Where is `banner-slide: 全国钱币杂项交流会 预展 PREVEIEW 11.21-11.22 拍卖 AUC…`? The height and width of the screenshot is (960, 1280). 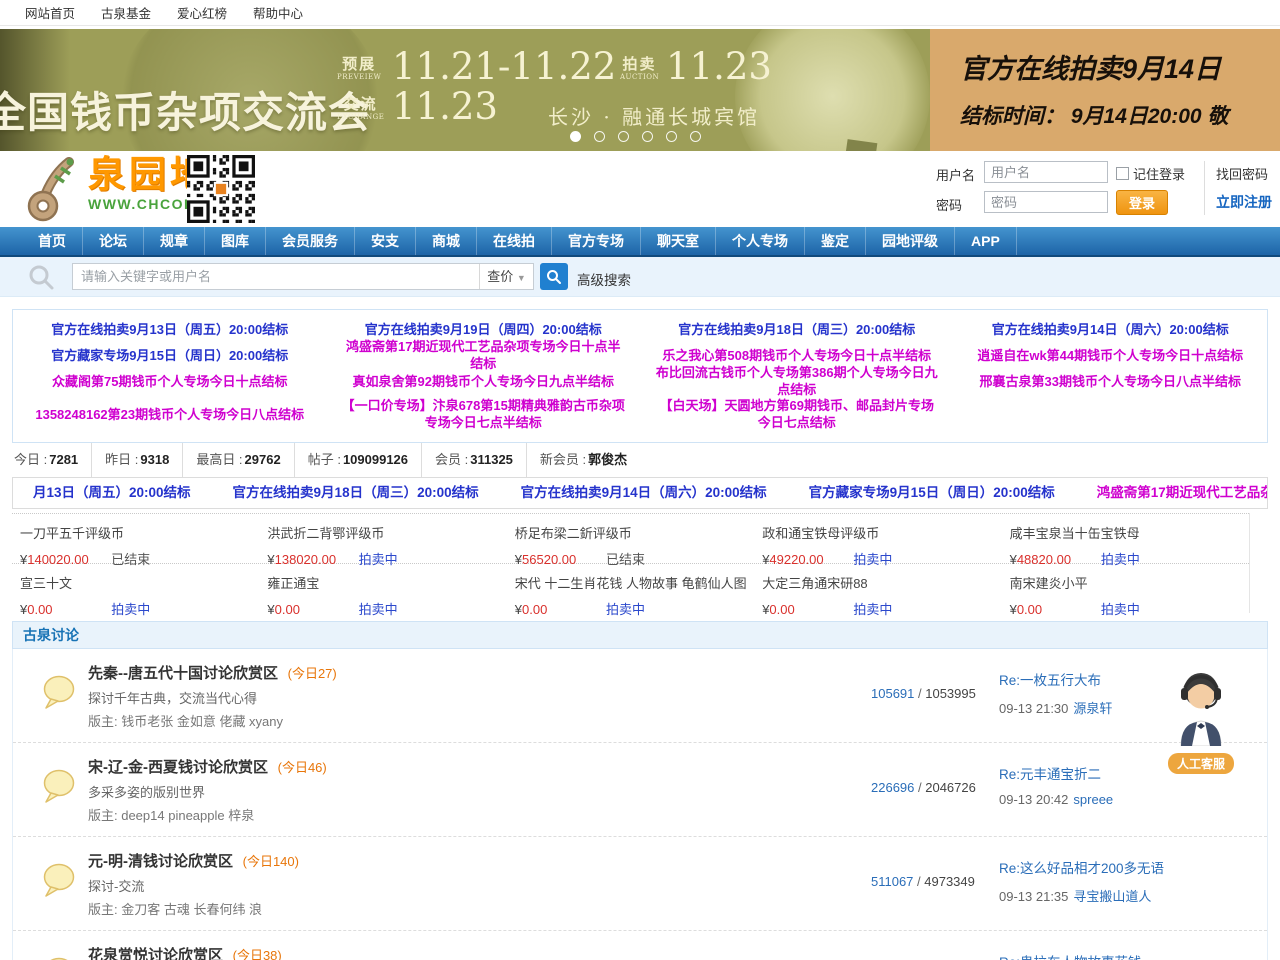 banner-slide: 全国钱币杂项交流会 预展 PREVEIEW 11.21-11.22 拍卖 AUC… is located at coordinates (465, 90).